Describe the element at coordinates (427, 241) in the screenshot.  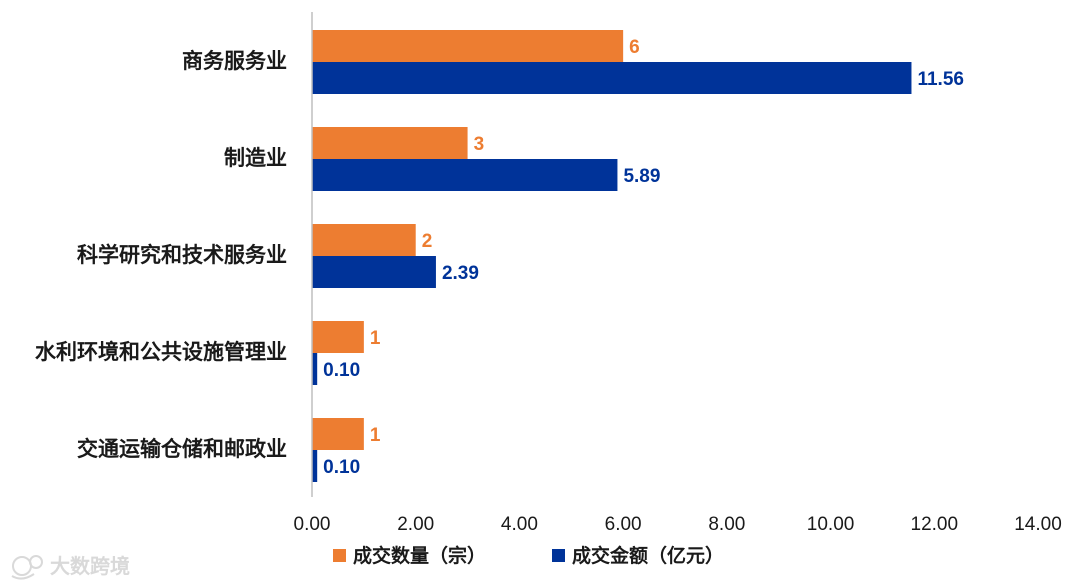
I see `data-label-count: 2` at that location.